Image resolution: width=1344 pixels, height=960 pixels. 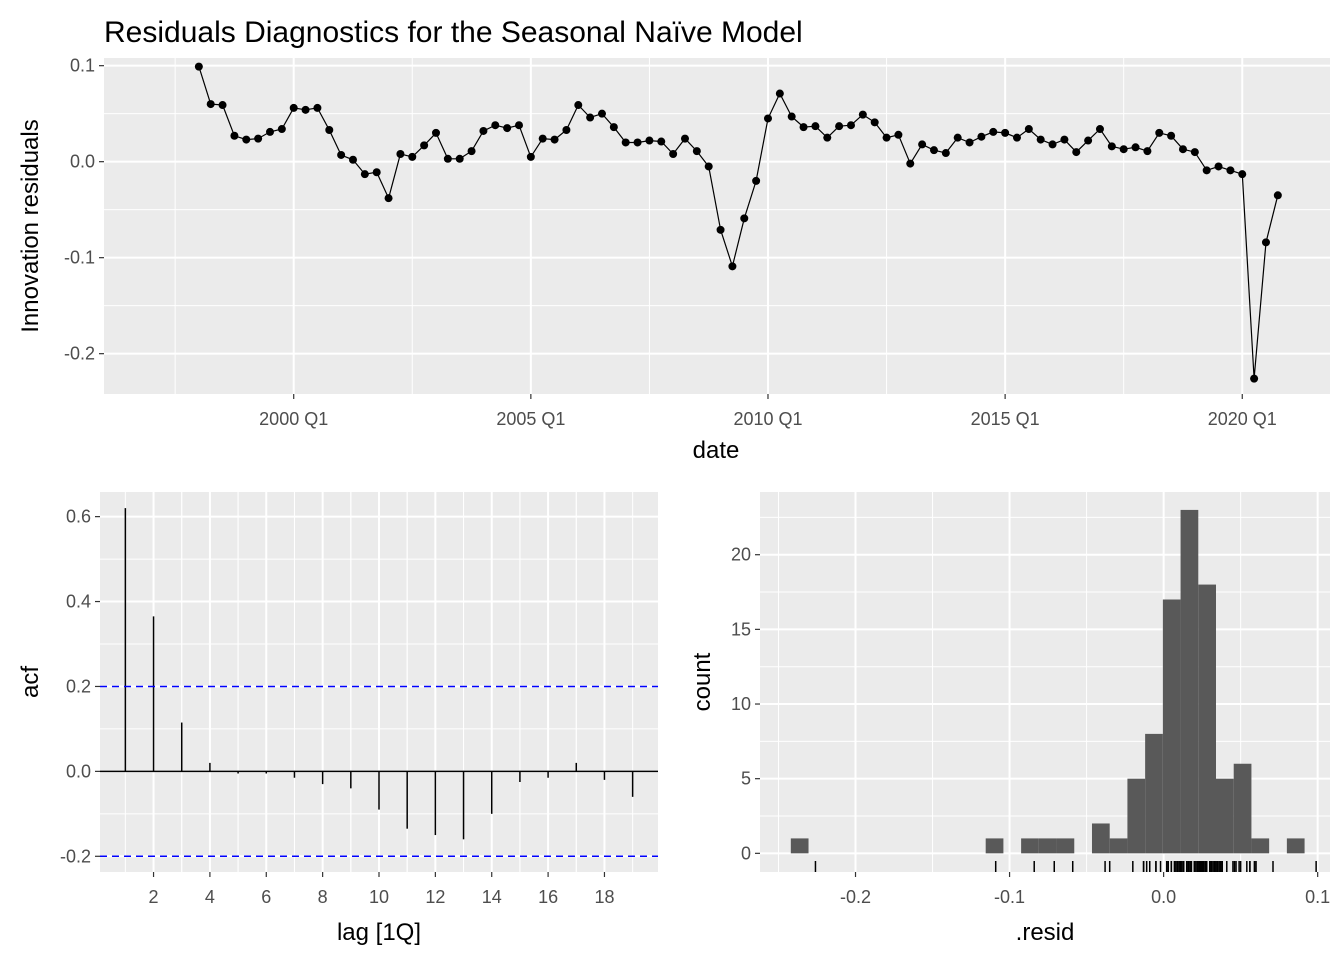 I want to click on residual-x-tick-label: 2005 Q1, so click(x=530, y=419).